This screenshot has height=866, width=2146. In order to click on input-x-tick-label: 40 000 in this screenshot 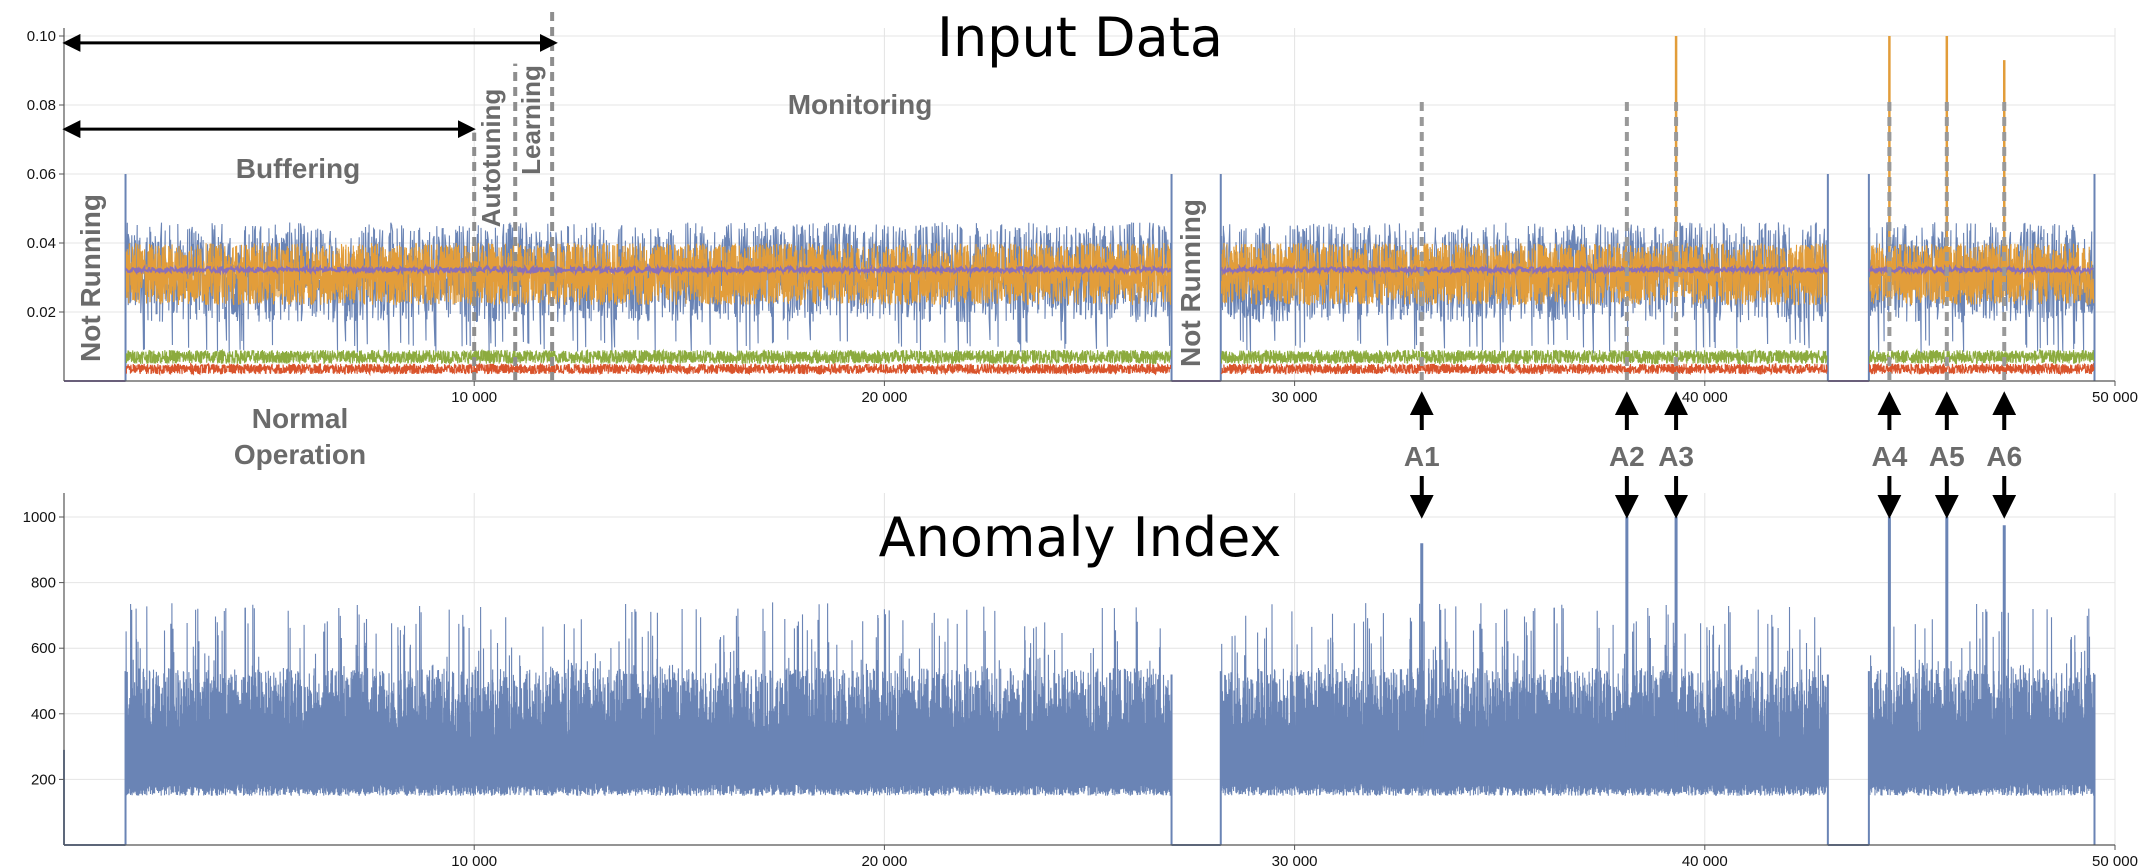, I will do `click(1705, 397)`.